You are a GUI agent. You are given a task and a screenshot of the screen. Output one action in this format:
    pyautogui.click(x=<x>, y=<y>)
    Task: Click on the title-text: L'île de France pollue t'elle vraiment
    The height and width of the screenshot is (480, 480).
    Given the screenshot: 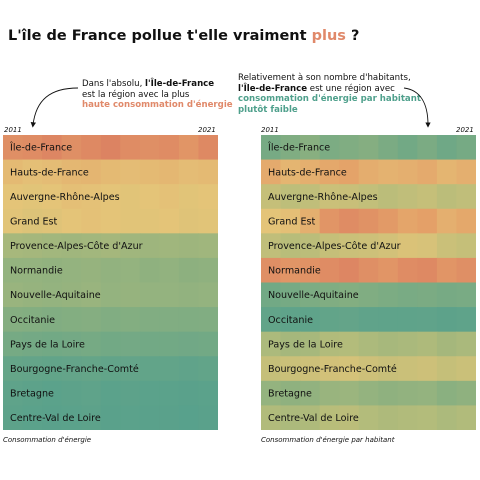 What is the action you would take?
    pyautogui.click(x=160, y=36)
    